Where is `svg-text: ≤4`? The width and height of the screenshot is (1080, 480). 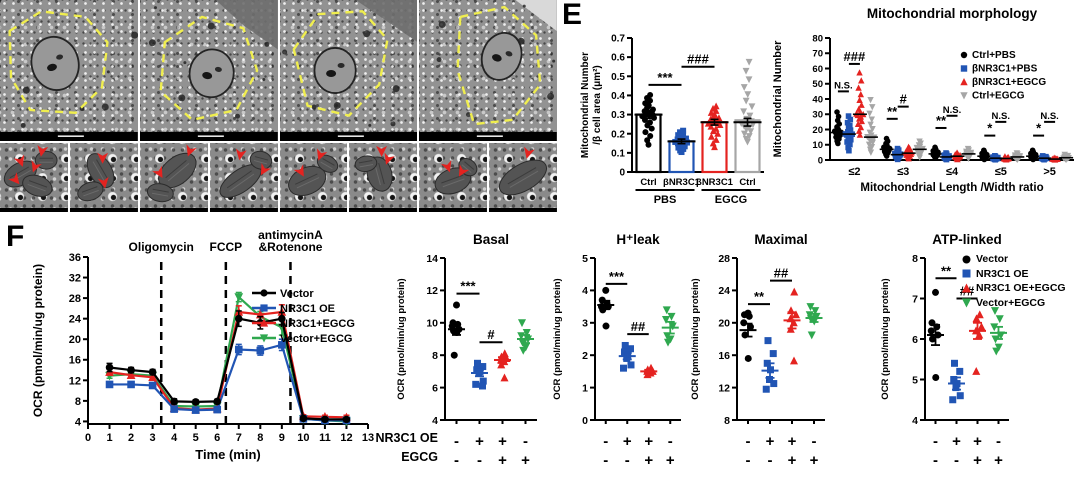
svg-text: ≤4 is located at coordinates (952, 172).